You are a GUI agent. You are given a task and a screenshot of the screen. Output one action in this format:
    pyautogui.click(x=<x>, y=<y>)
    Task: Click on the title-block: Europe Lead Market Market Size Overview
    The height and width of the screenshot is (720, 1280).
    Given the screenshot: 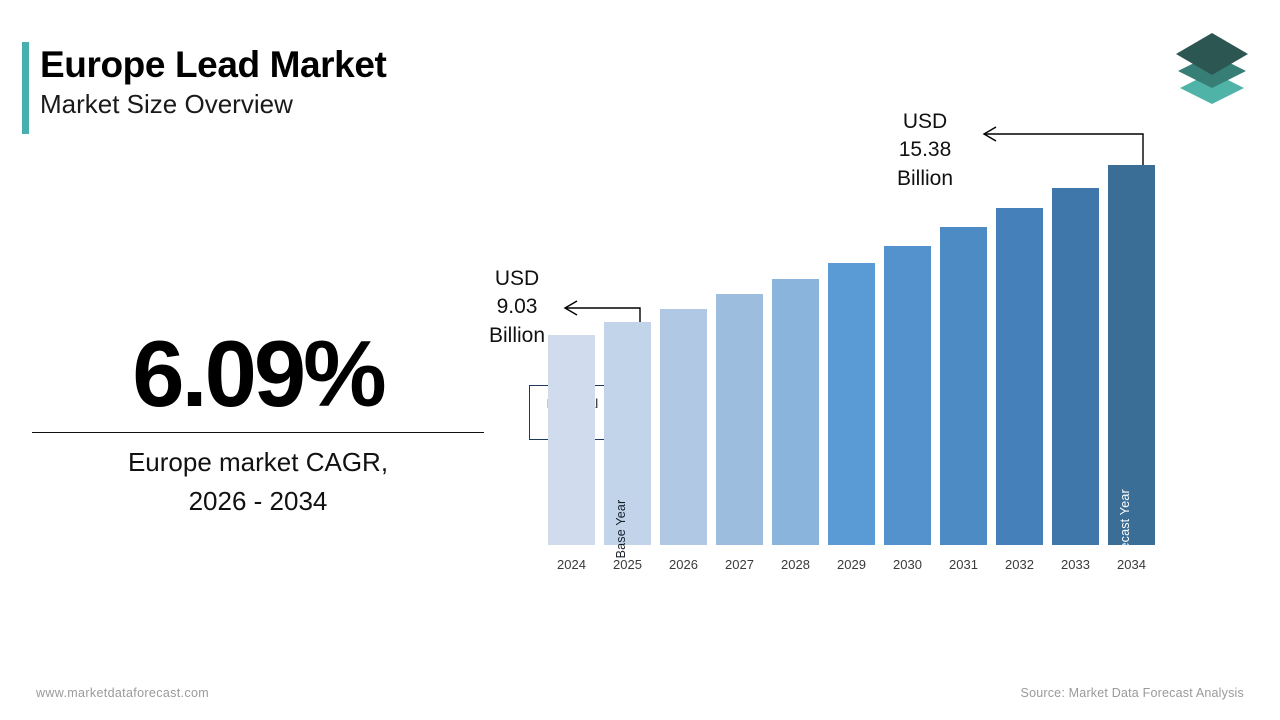 What is the action you would take?
    pyautogui.click(x=350, y=82)
    